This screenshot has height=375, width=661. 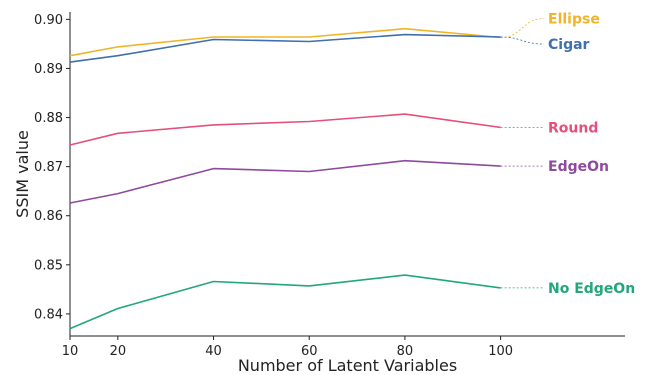 What do you see at coordinates (500, 351) in the screenshot?
I see `x-tick-label: 100` at bounding box center [500, 351].